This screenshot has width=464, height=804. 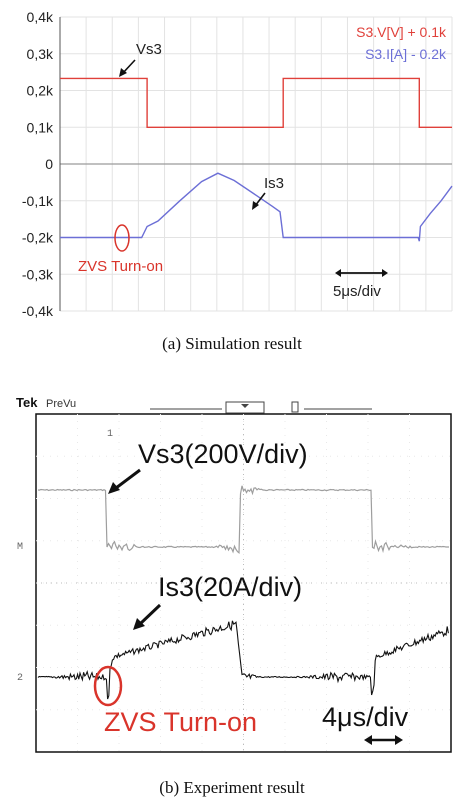 I want to click on timescale-label-scope: 4μs/div, so click(x=365, y=717).